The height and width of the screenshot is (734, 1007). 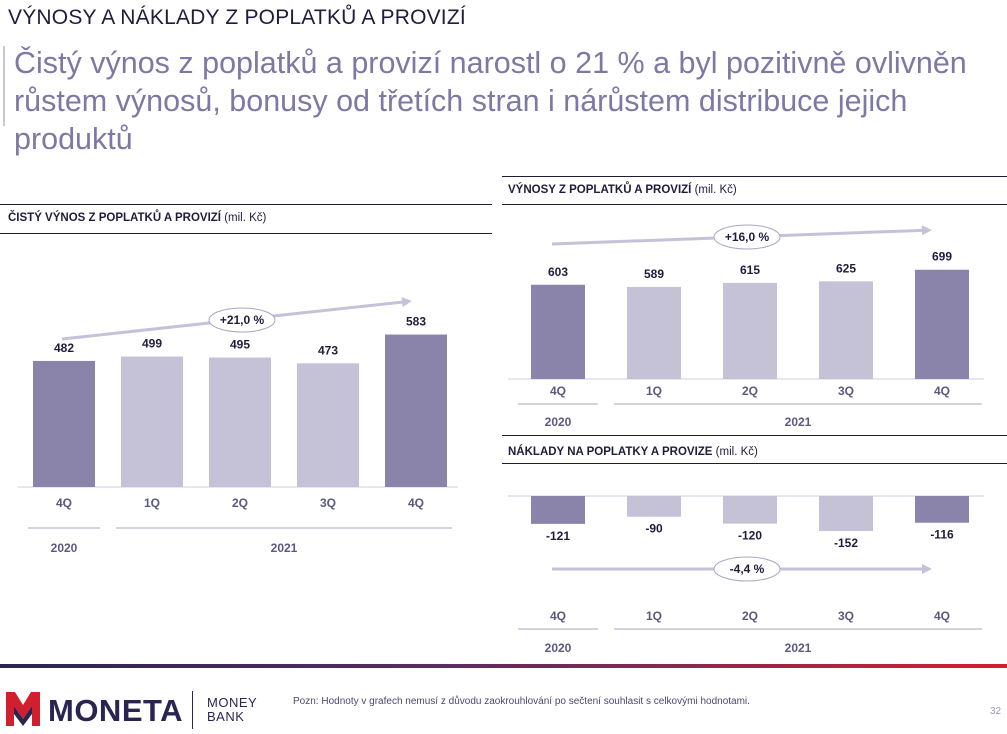 What do you see at coordinates (846, 268) in the screenshot?
I see `income-data-label-4: 625` at bounding box center [846, 268].